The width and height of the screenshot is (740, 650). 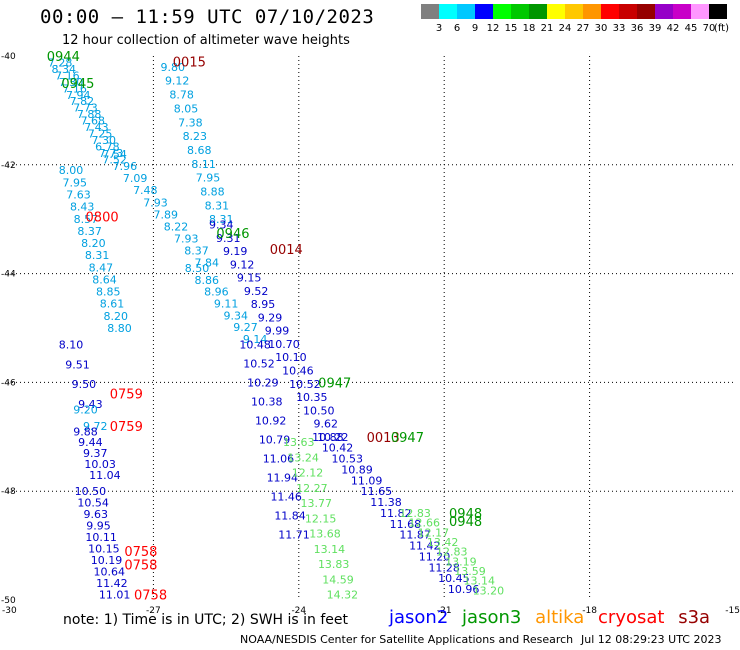 I want to click on swh-label: 8.10, so click(x=71, y=344).